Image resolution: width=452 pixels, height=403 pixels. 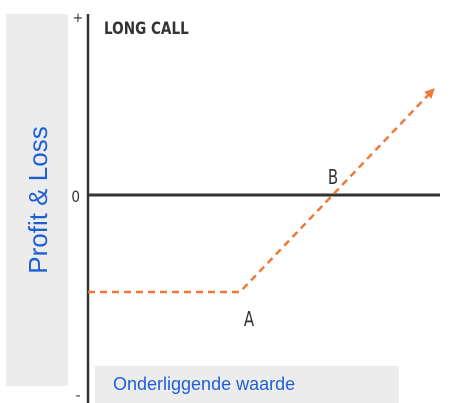 What do you see at coordinates (75, 197) in the screenshot?
I see `zero-mark: 0` at bounding box center [75, 197].